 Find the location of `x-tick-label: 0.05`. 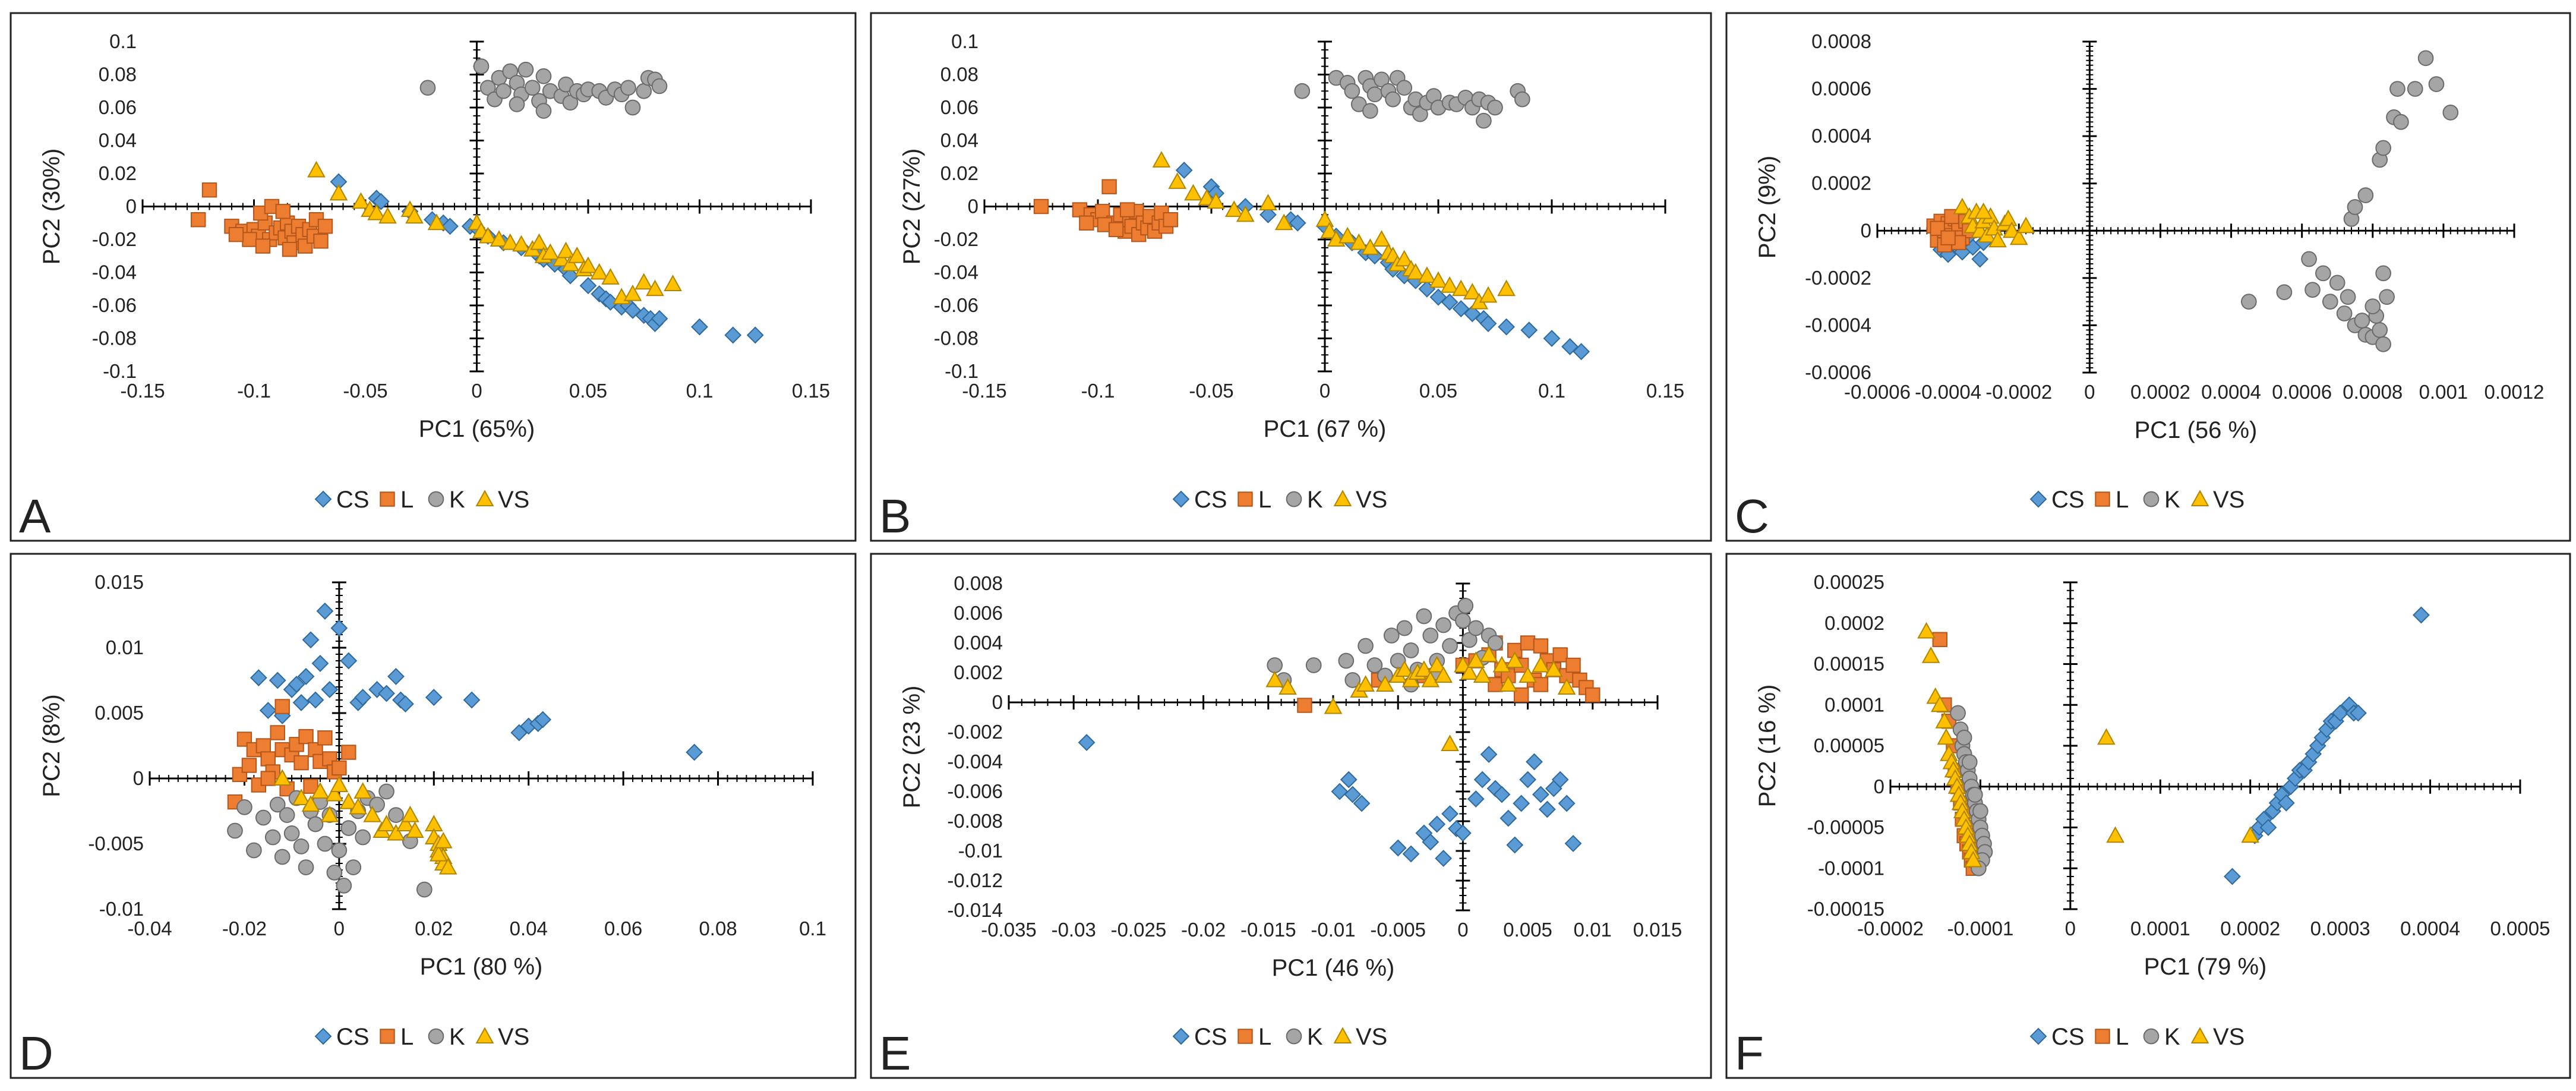

x-tick-label: 0.05 is located at coordinates (1438, 391).